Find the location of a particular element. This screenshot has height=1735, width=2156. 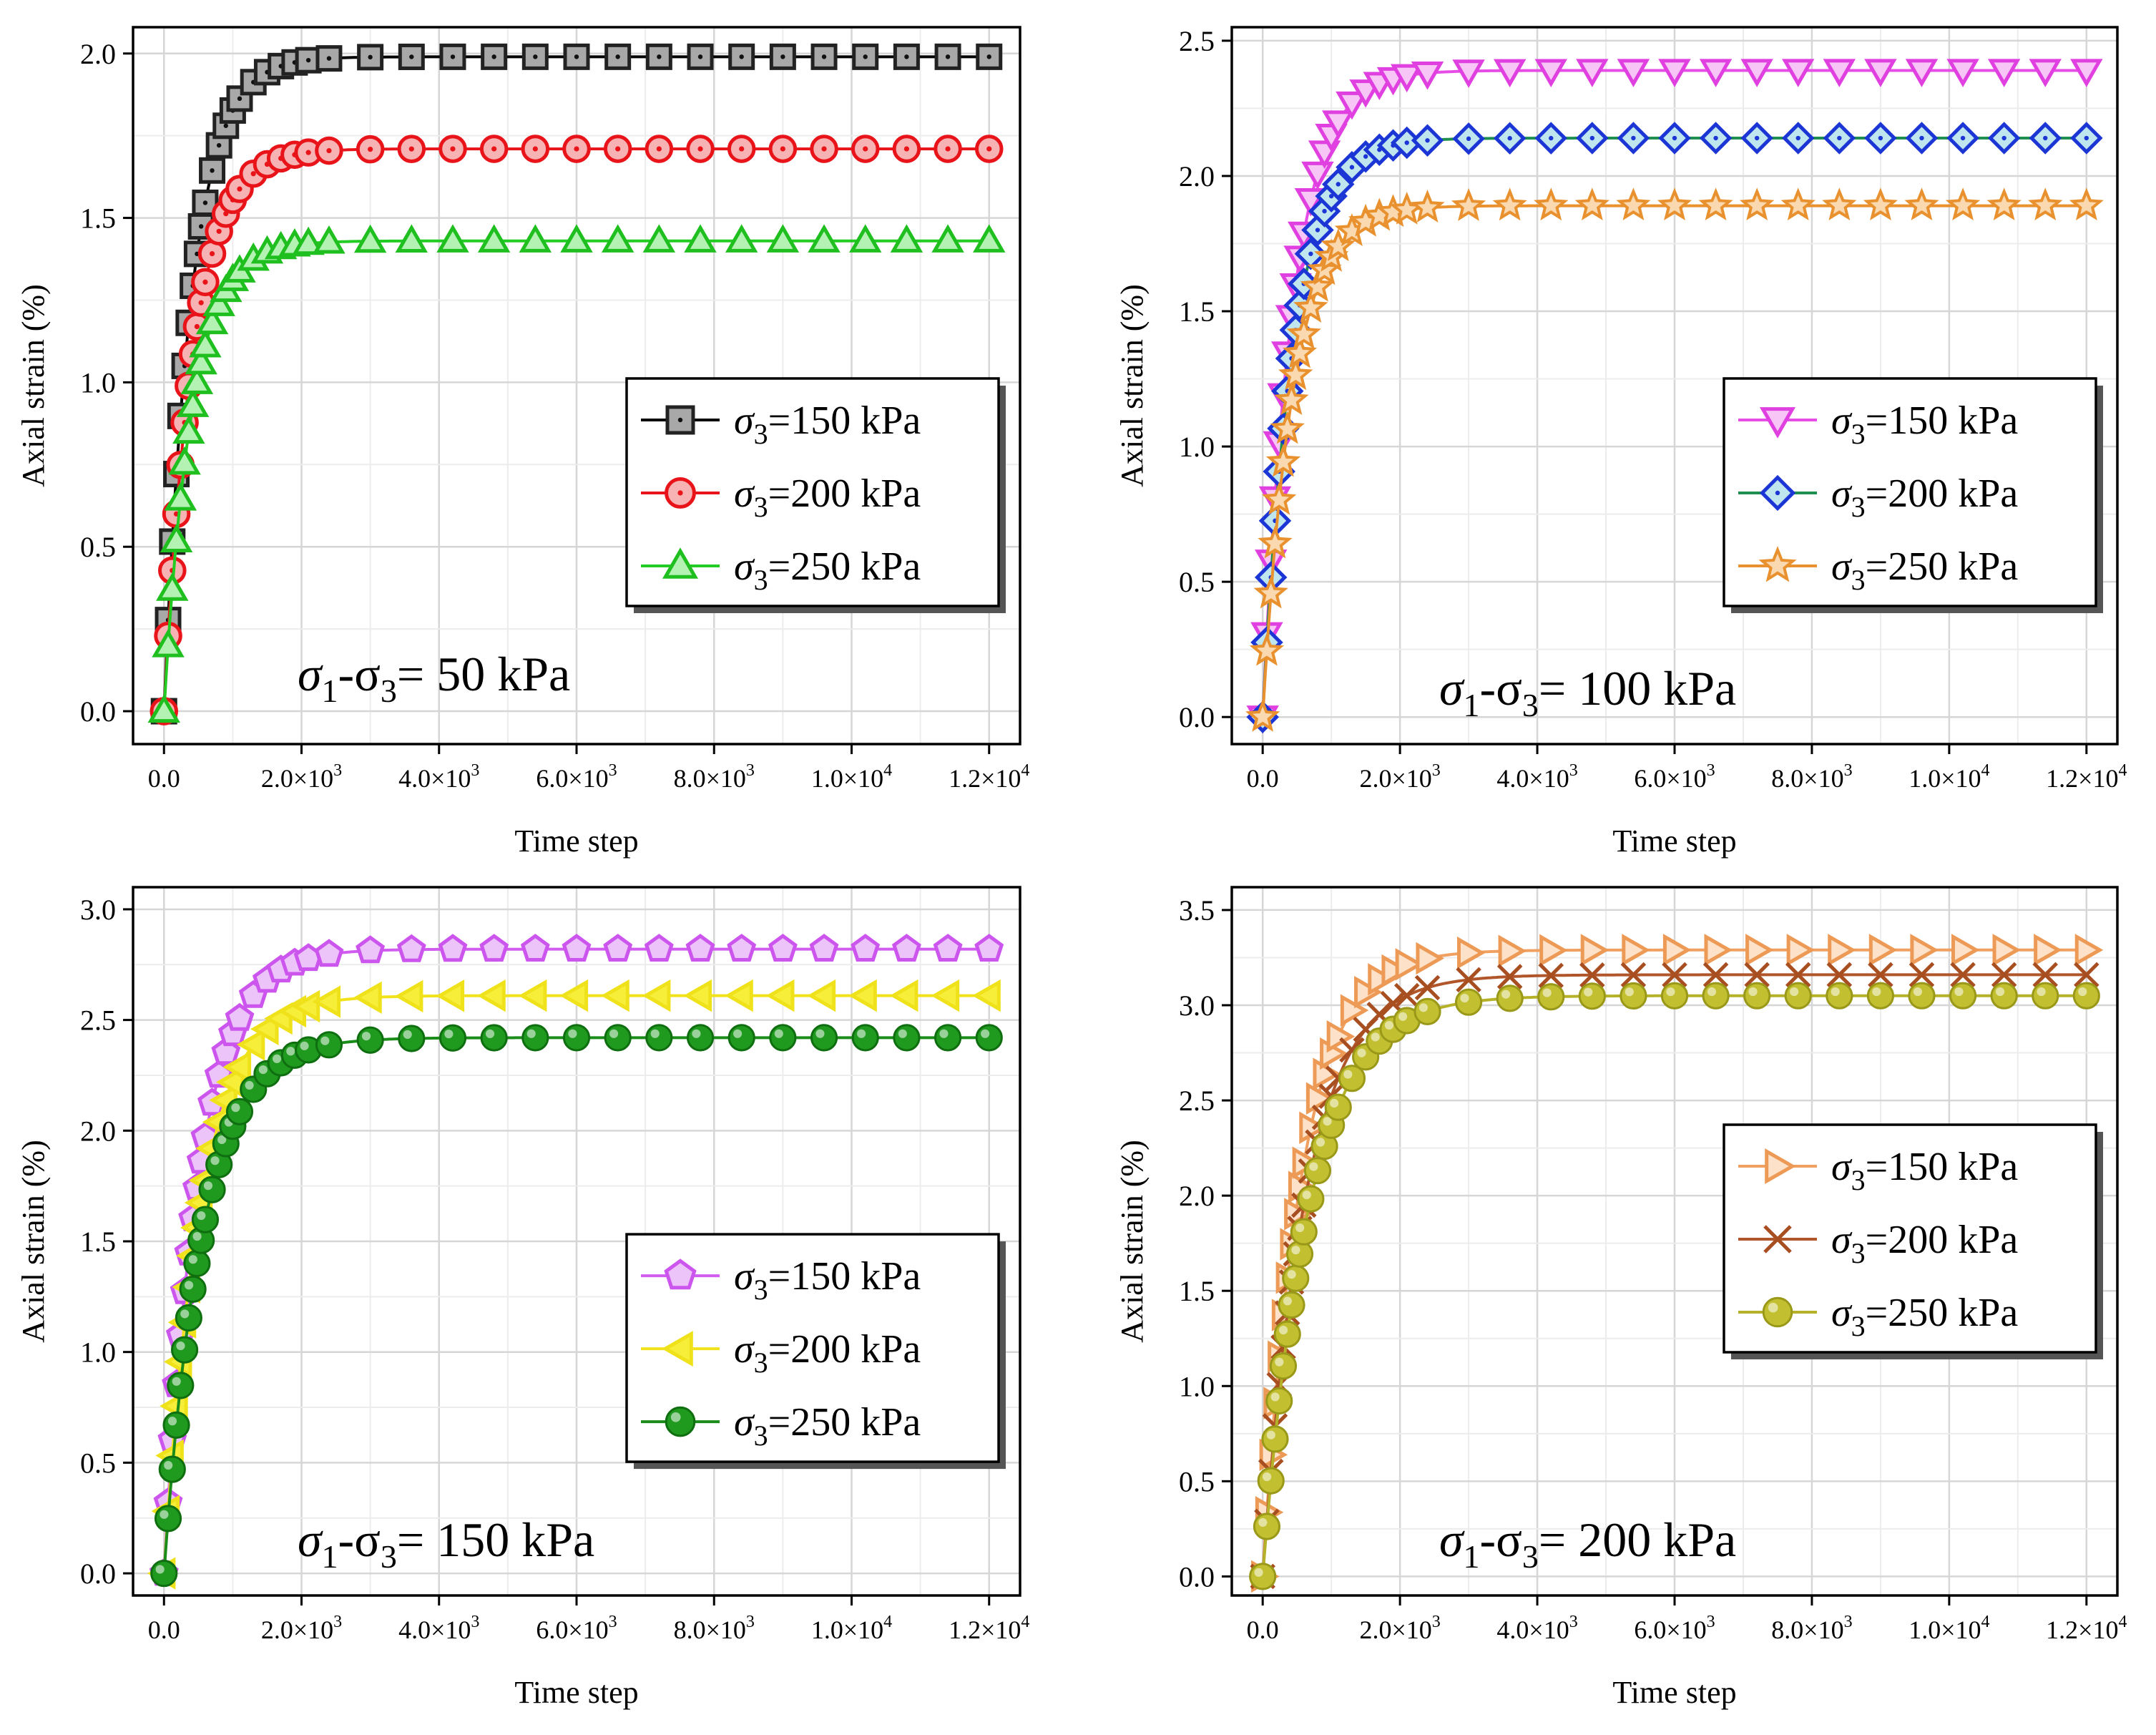

y-tick-label: 1.5 is located at coordinates (98, 1242).